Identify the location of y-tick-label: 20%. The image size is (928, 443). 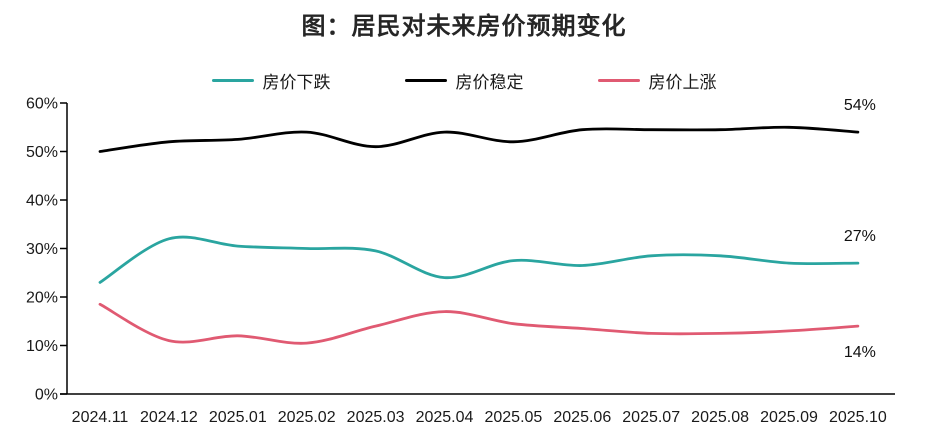
(42, 298).